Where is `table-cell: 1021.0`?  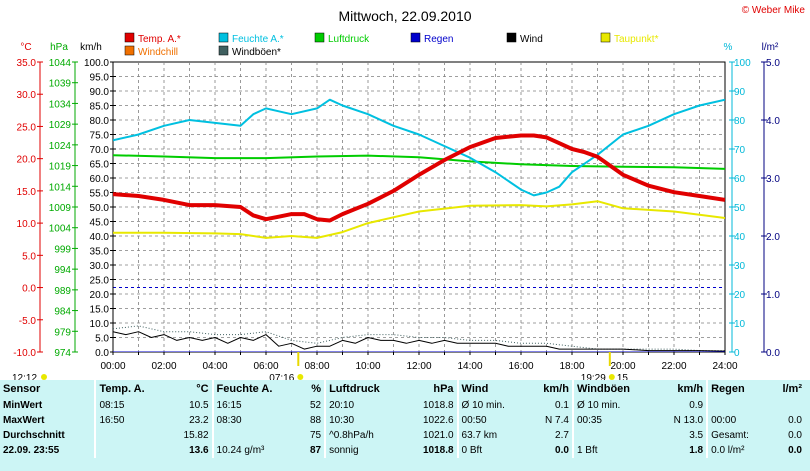 table-cell: 1021.0 is located at coordinates (438, 435).